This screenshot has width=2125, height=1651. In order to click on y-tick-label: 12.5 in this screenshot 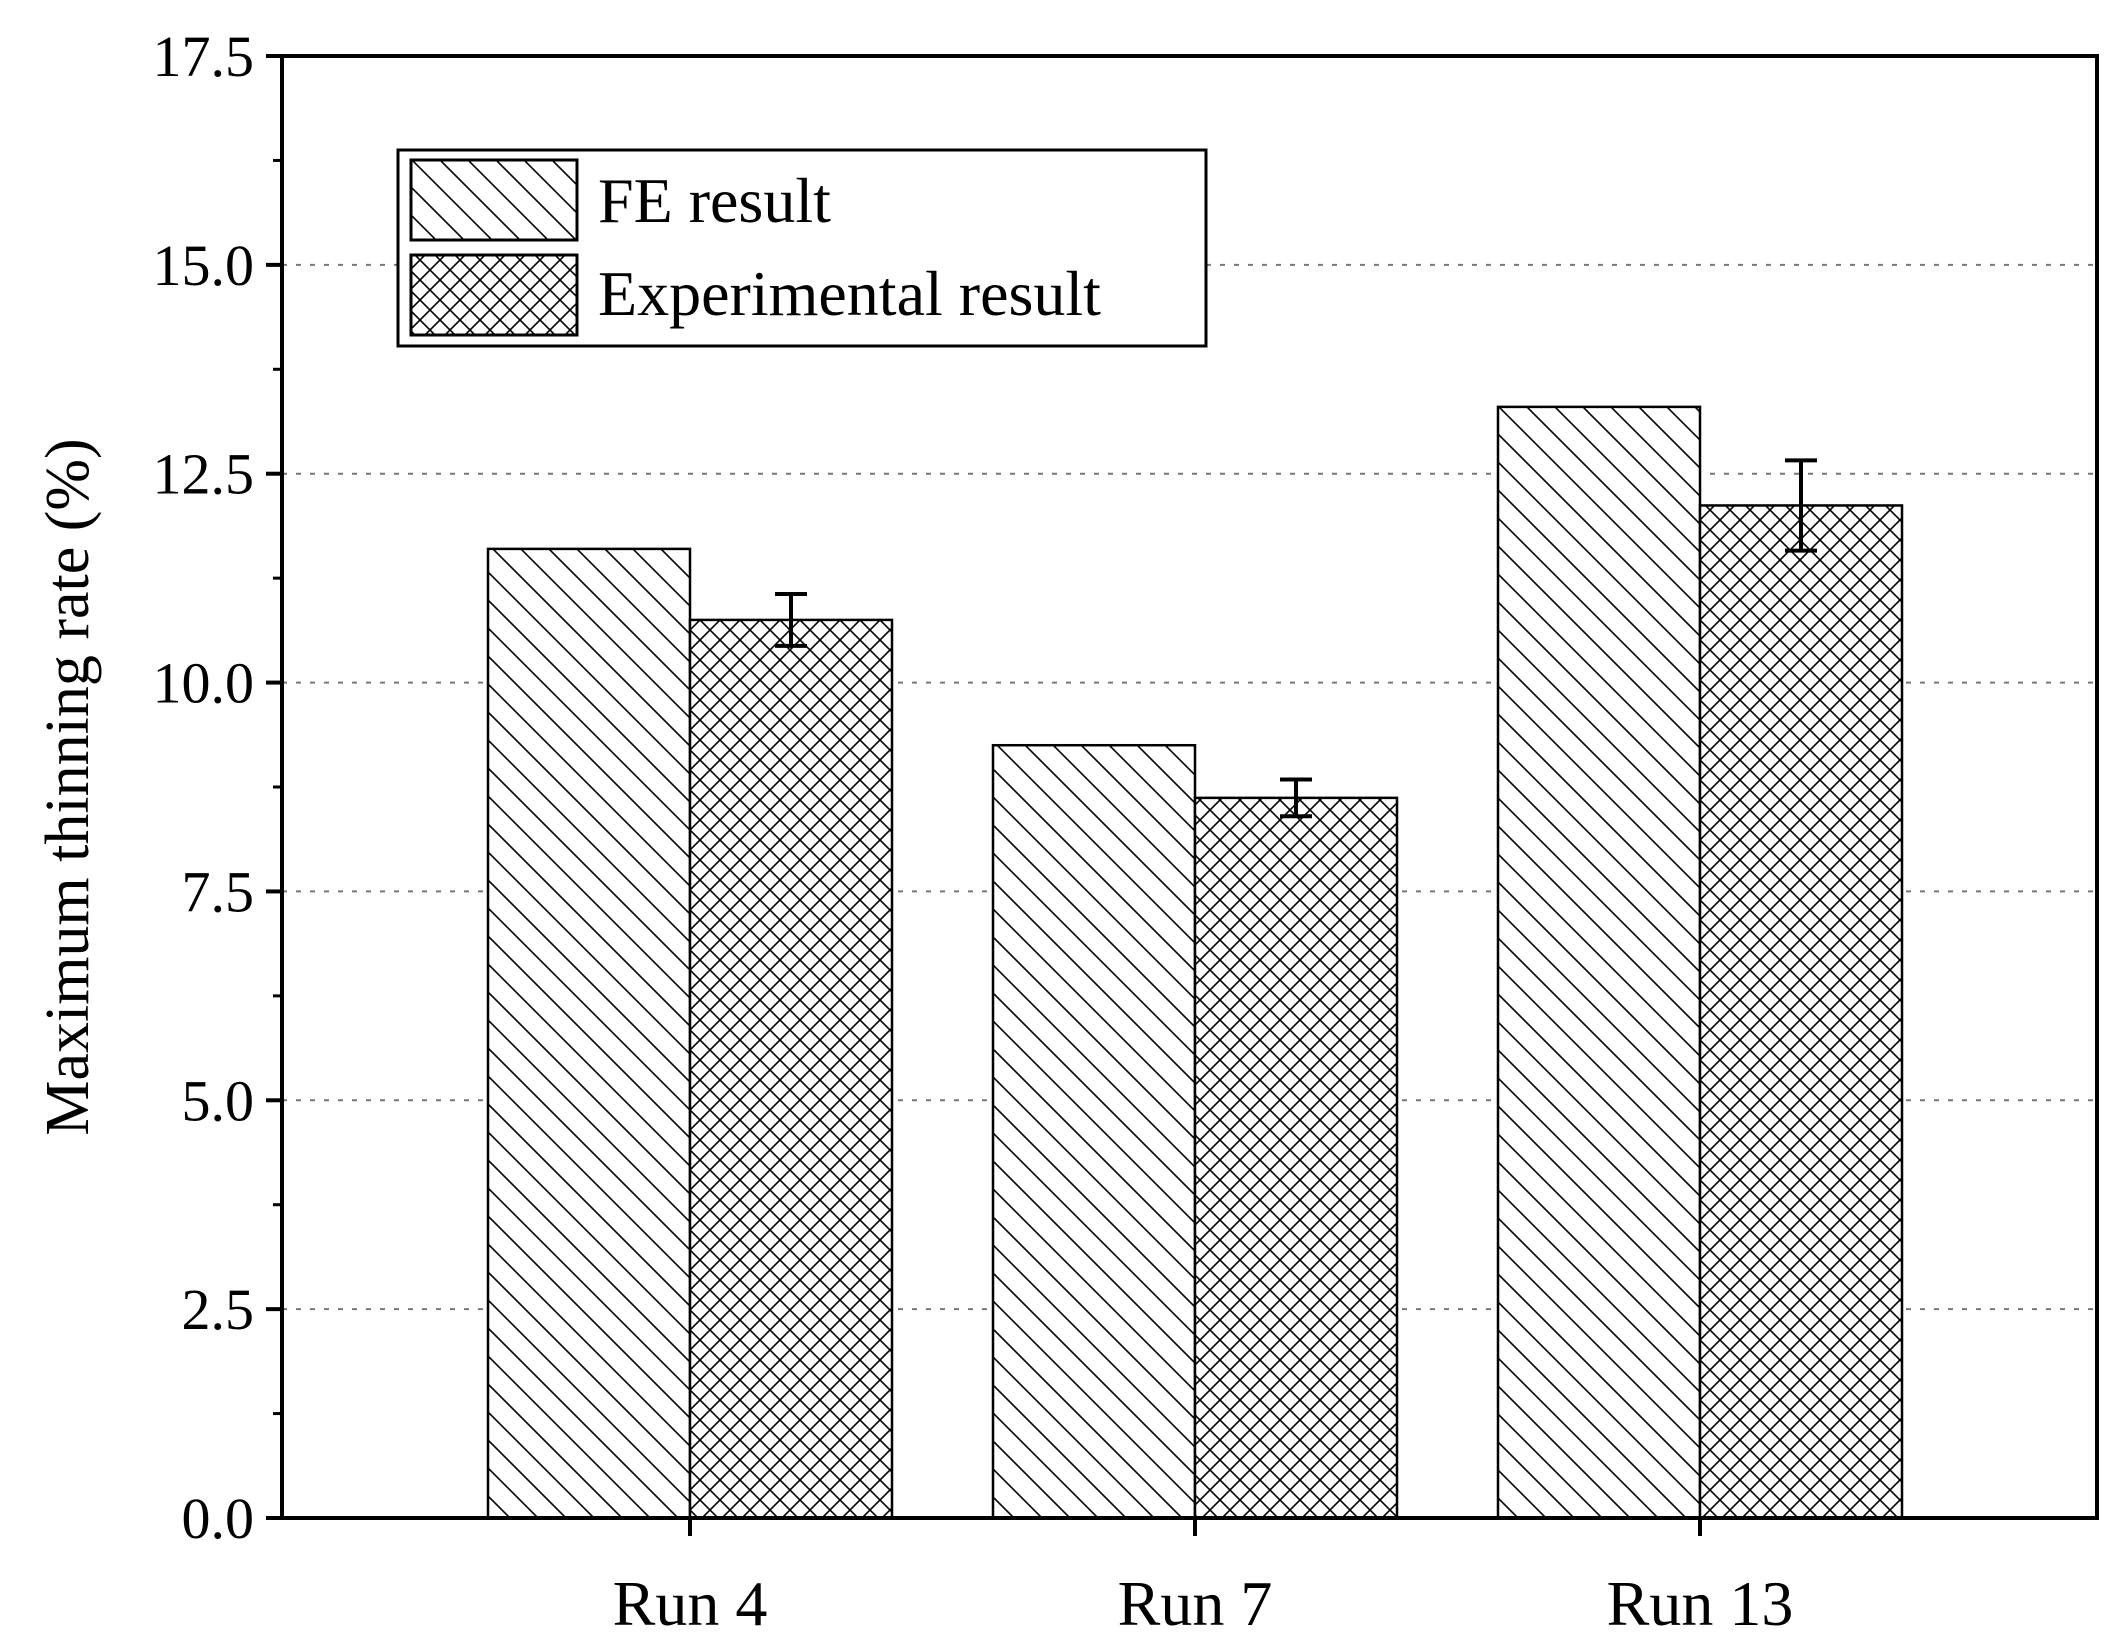, I will do `click(204, 474)`.